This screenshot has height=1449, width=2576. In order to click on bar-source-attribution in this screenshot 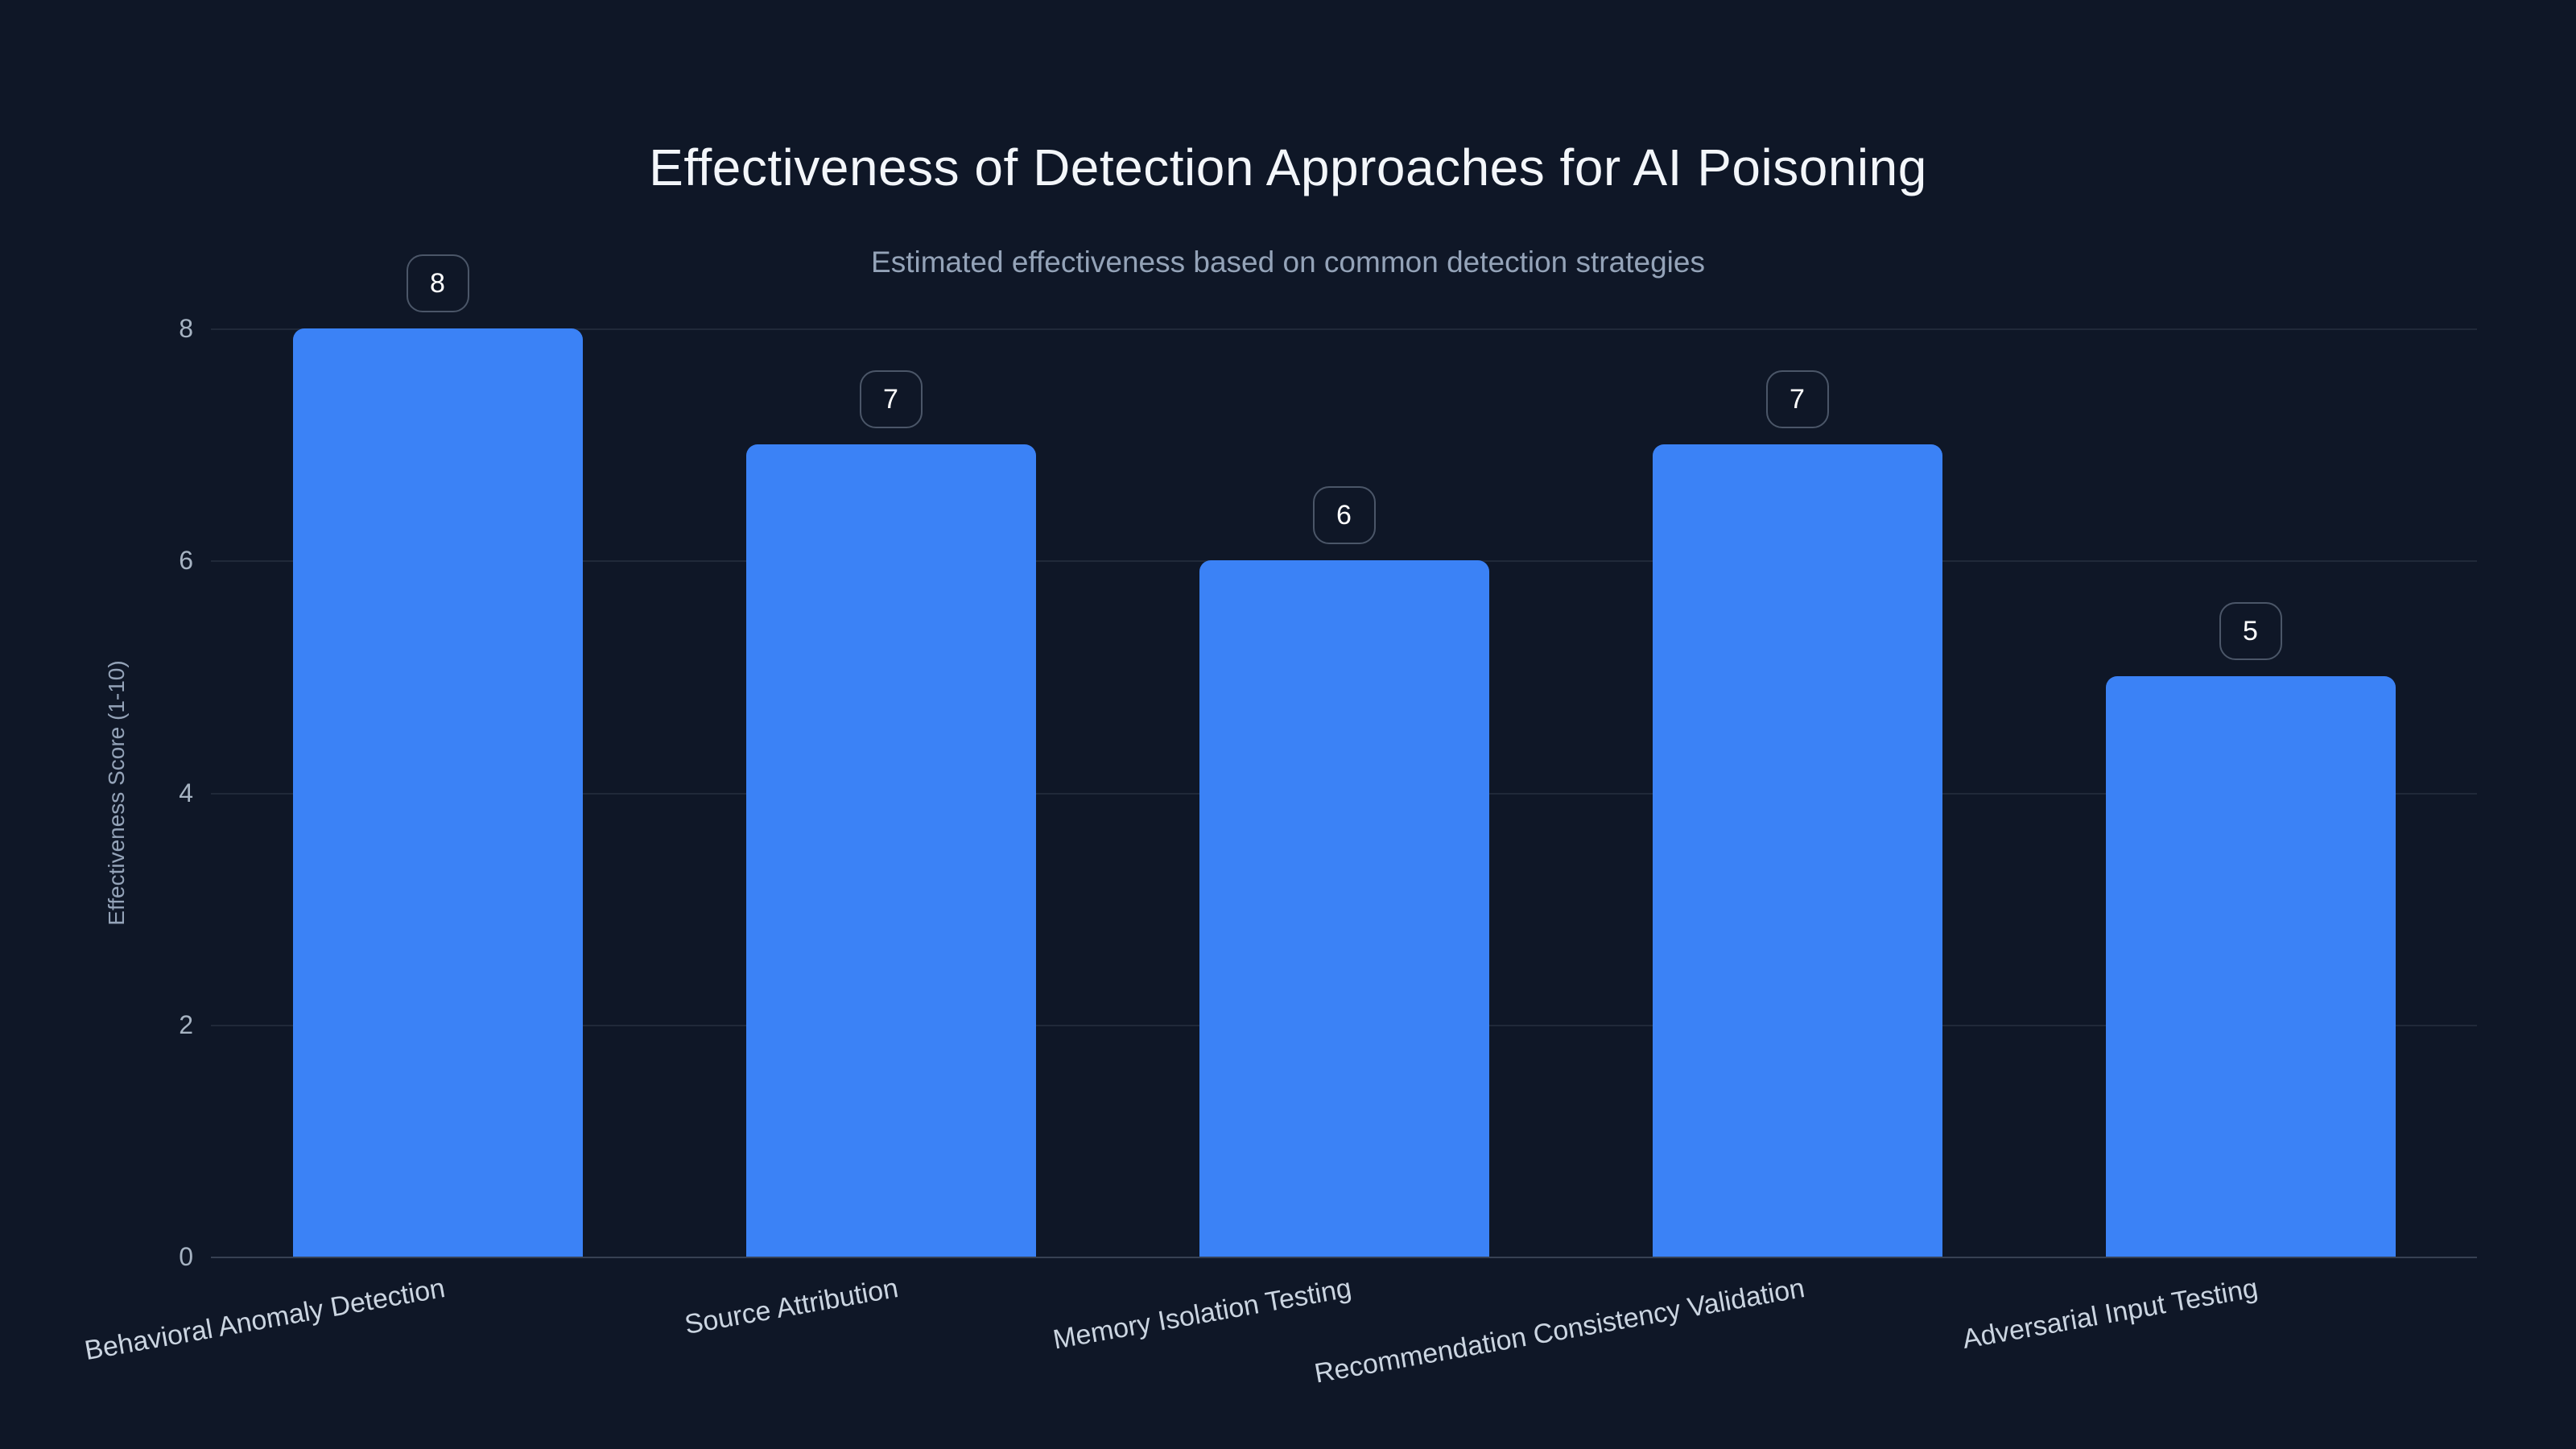, I will do `click(890, 850)`.